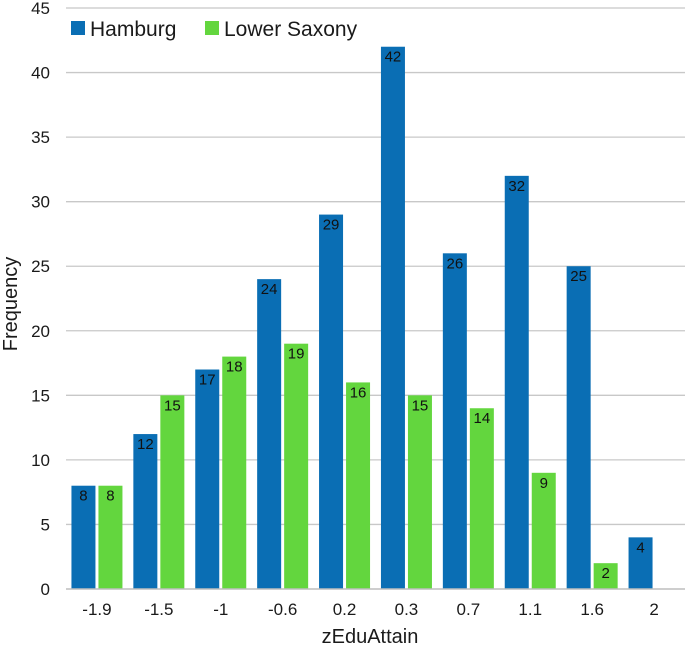  Describe the element at coordinates (407, 609) in the screenshot. I see `x-tick-label: 0.3` at that location.